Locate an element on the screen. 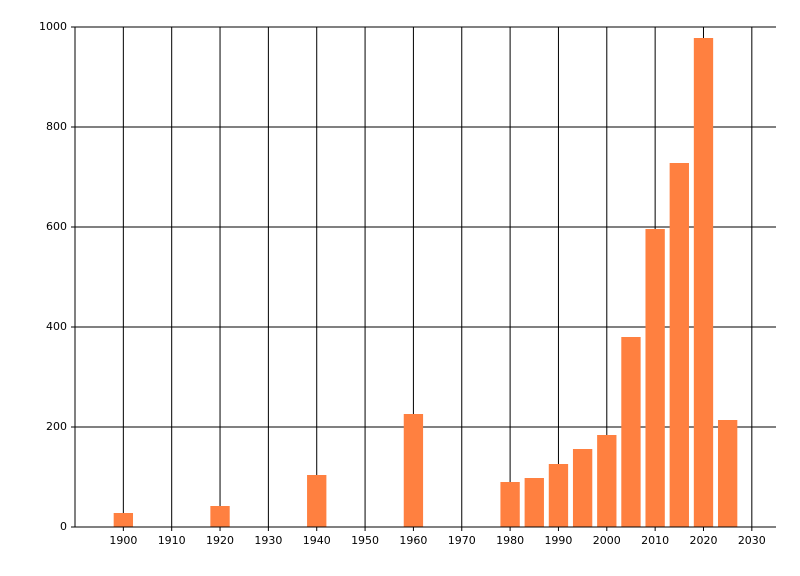 The height and width of the screenshot is (576, 800). x-tick-label: 2020 is located at coordinates (703, 540).